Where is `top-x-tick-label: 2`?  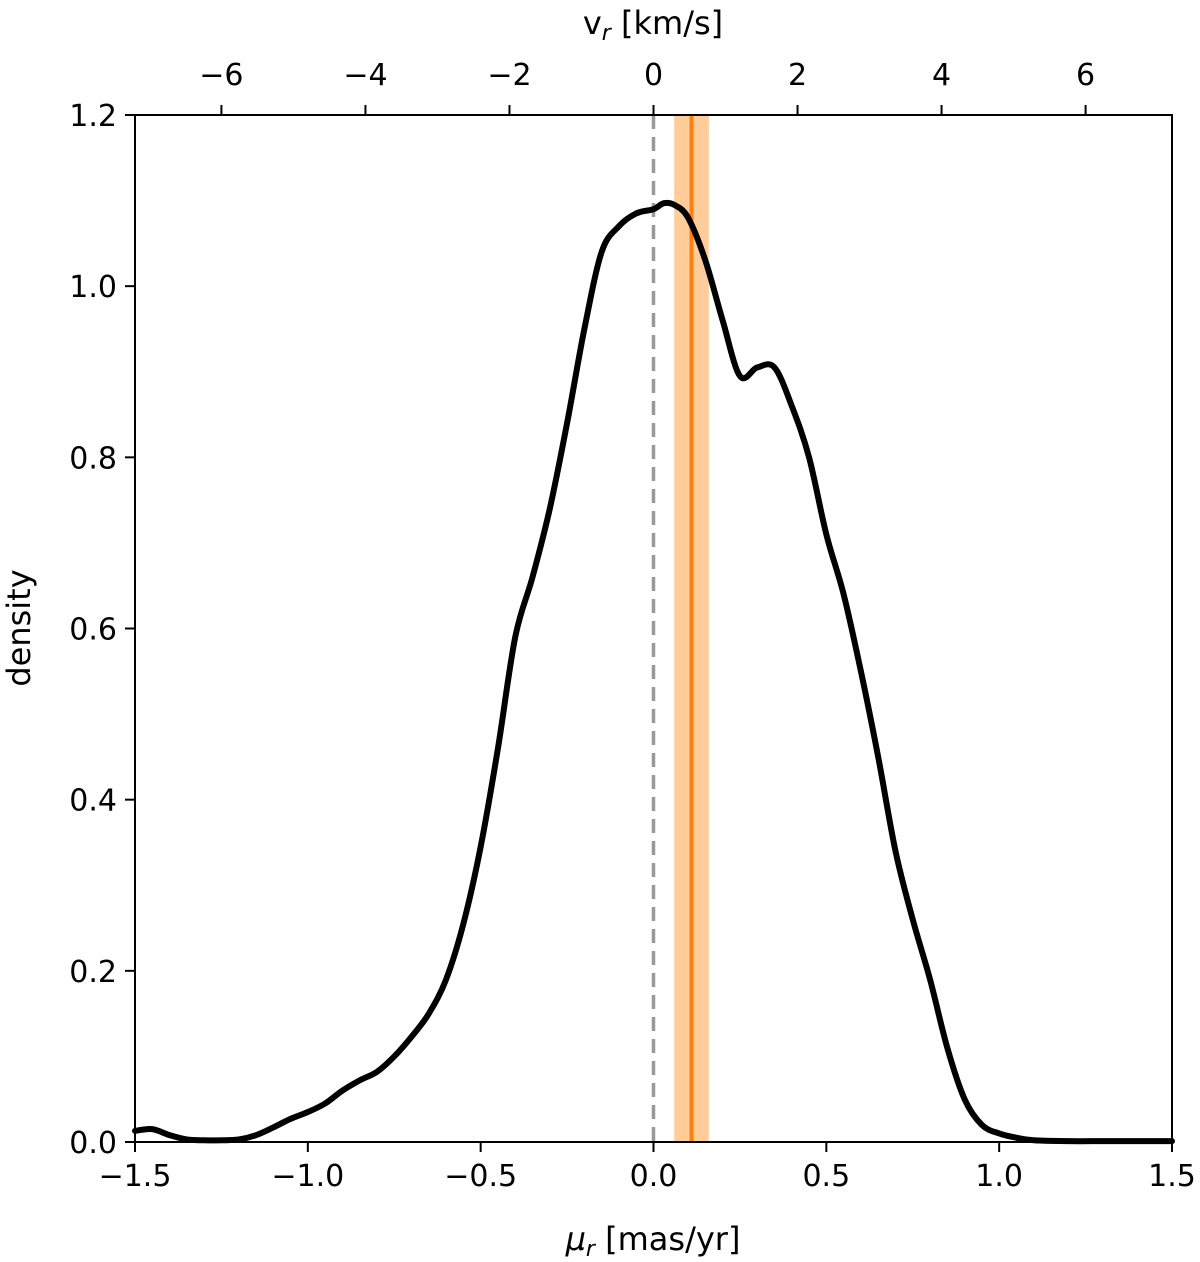 top-x-tick-label: 2 is located at coordinates (797, 75).